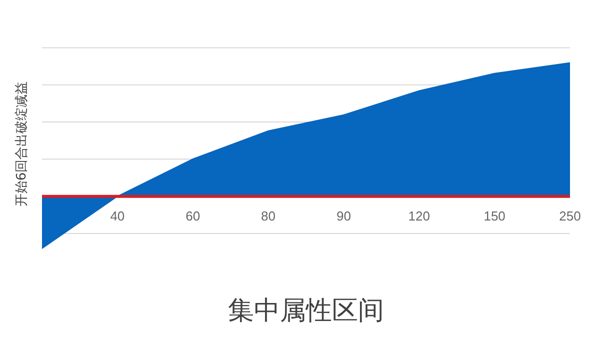  Describe the element at coordinates (570, 216) in the screenshot. I see `x-tick-label: 250` at that location.